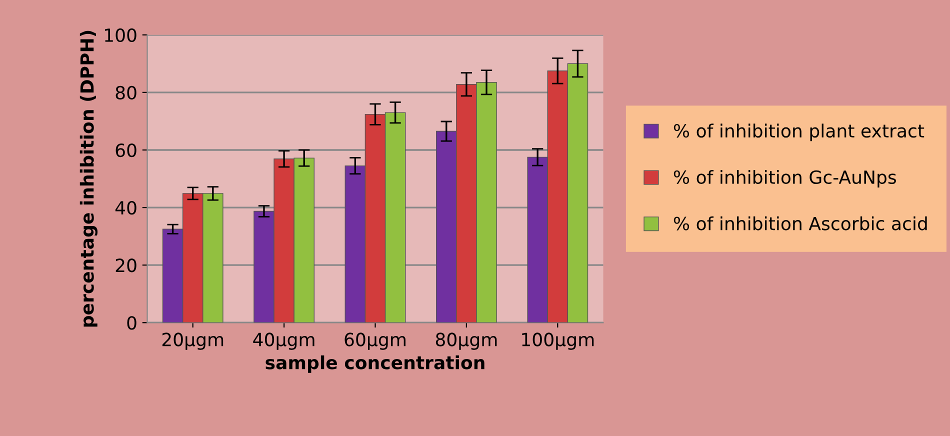  I want to click on x-tick-label: 60µgm, so click(375, 341).